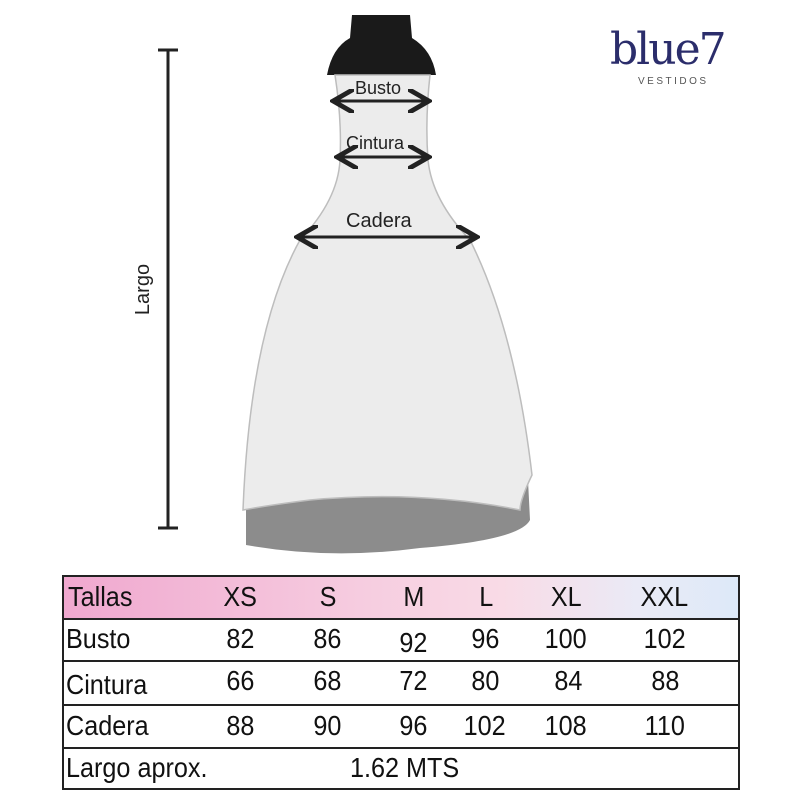 Image resolution: width=800 pixels, height=800 pixels. What do you see at coordinates (378, 88) in the screenshot?
I see `busto-label: Busto` at bounding box center [378, 88].